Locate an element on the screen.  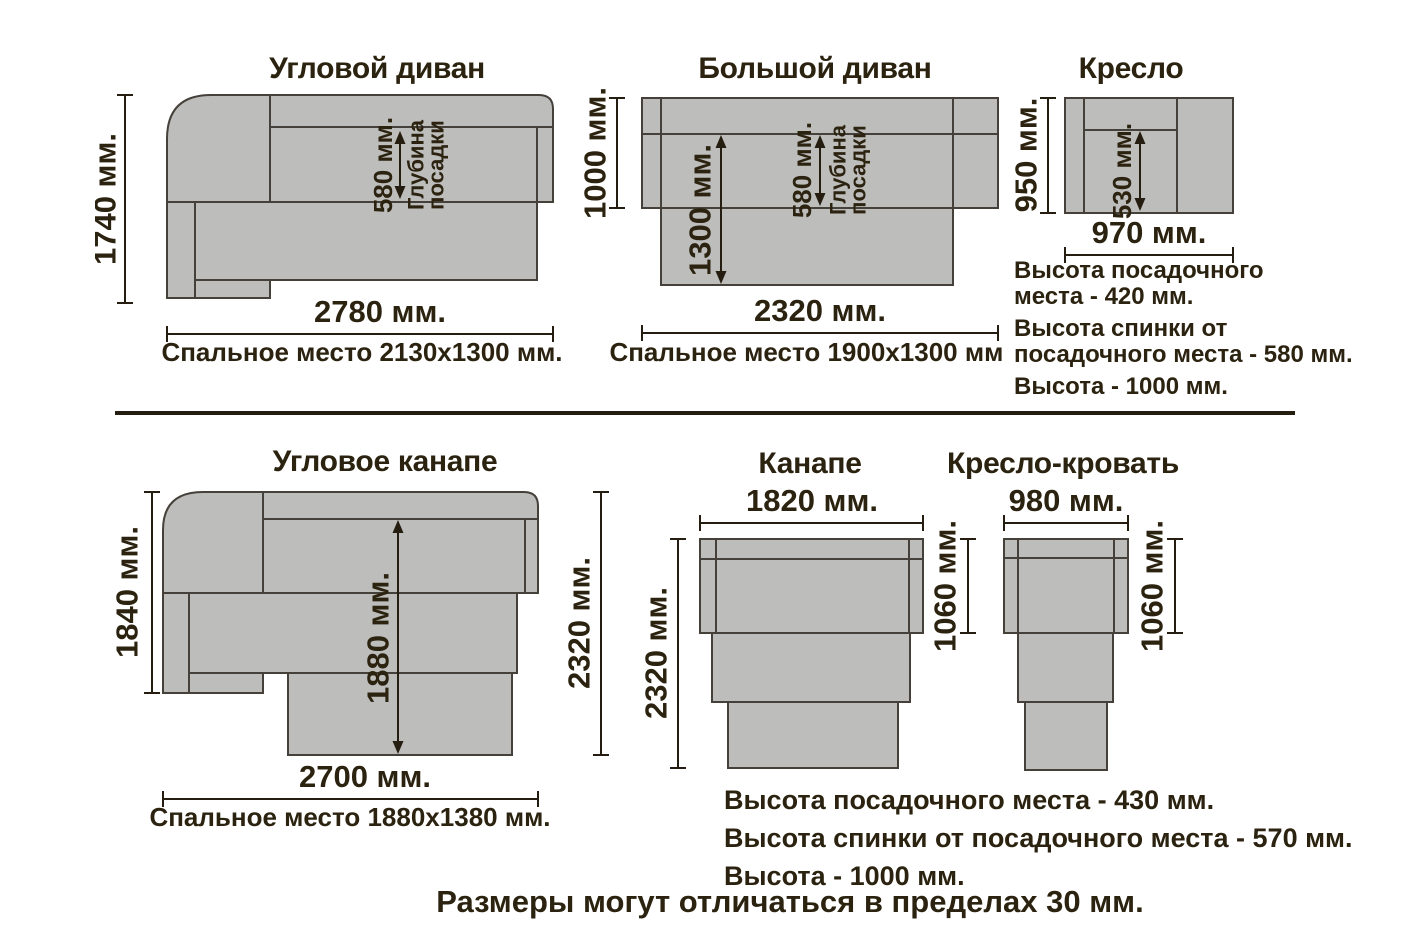
big-sofa-title: Большой диван is located at coordinates (815, 68).